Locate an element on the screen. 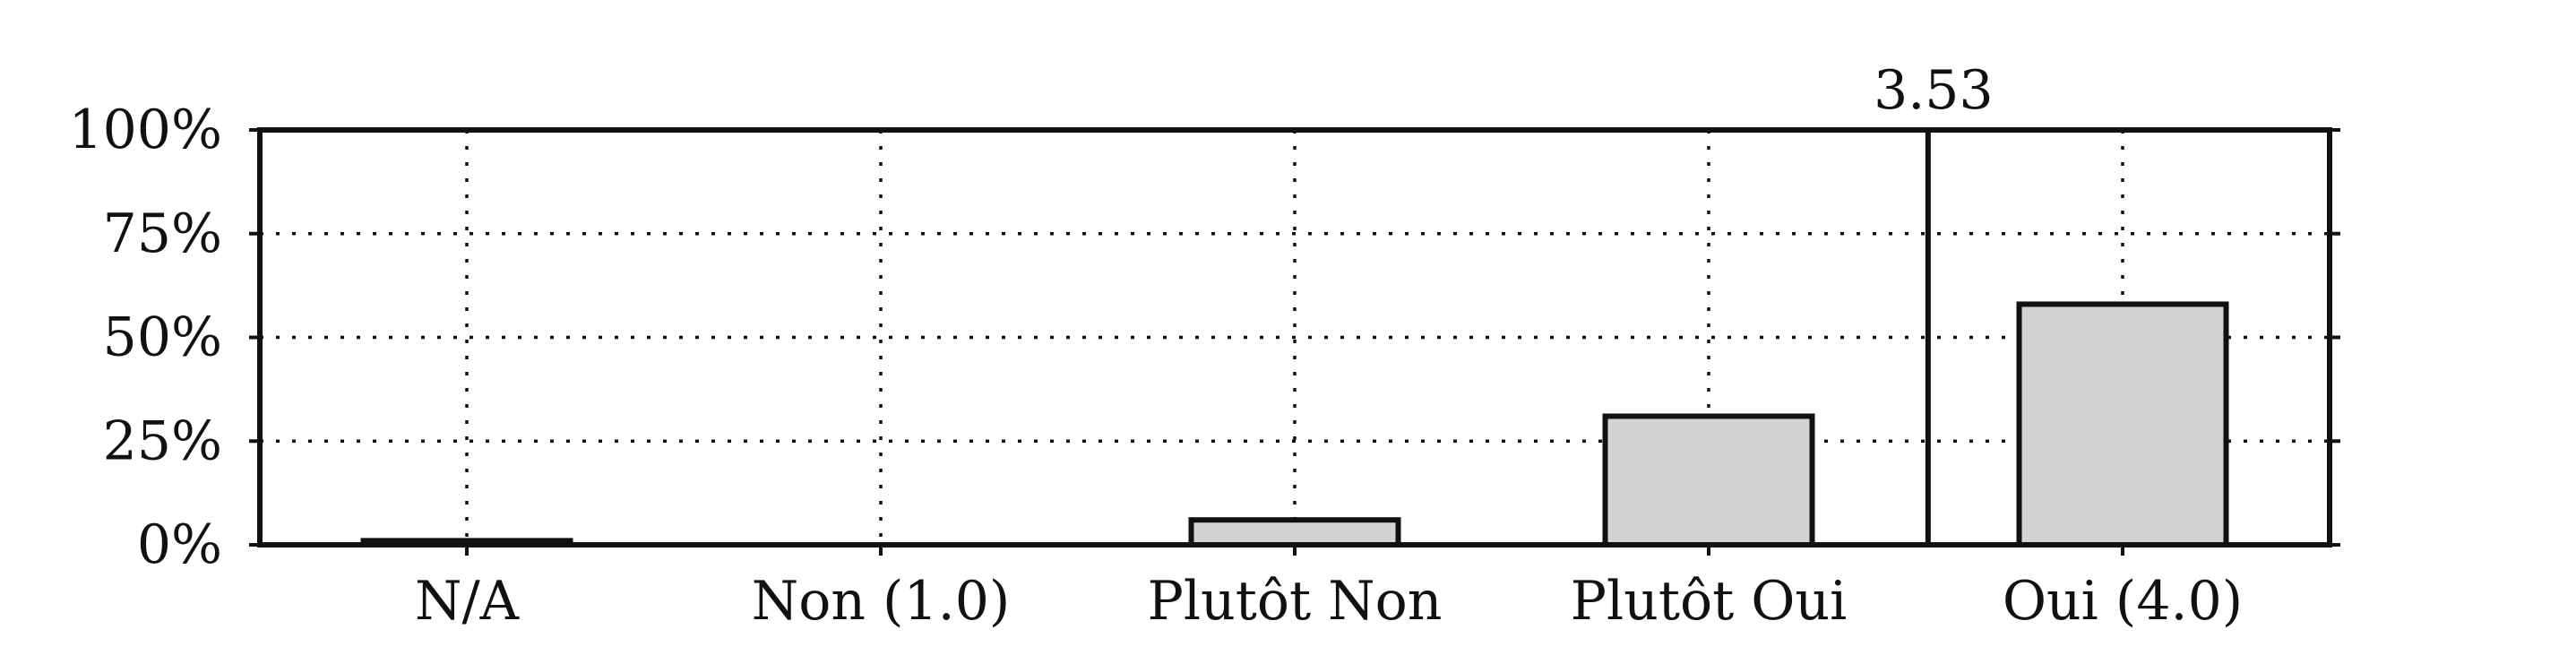 This screenshot has height=664, width=2576. mean-marker: 3.53 is located at coordinates (1934, 302).